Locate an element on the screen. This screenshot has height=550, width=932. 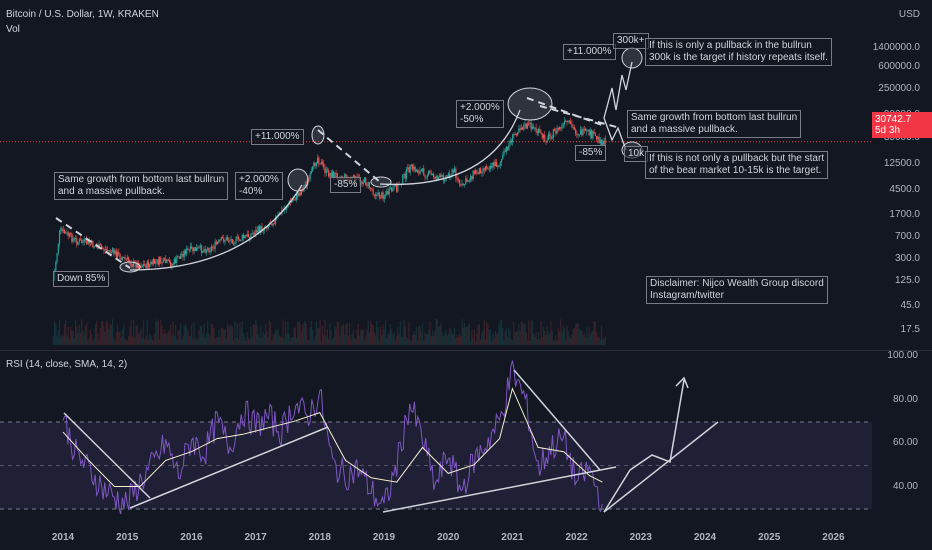
note-plus2000-left: +2.000% -40% is located at coordinates (259, 186).